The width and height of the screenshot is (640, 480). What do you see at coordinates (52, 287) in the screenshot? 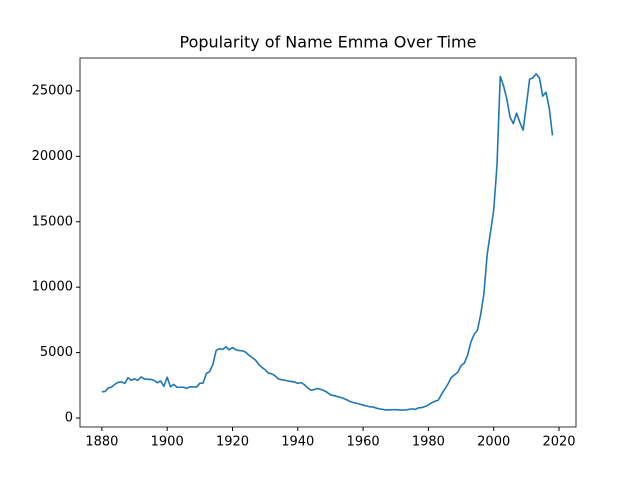
I see `y-tick-label: 10000` at bounding box center [52, 287].